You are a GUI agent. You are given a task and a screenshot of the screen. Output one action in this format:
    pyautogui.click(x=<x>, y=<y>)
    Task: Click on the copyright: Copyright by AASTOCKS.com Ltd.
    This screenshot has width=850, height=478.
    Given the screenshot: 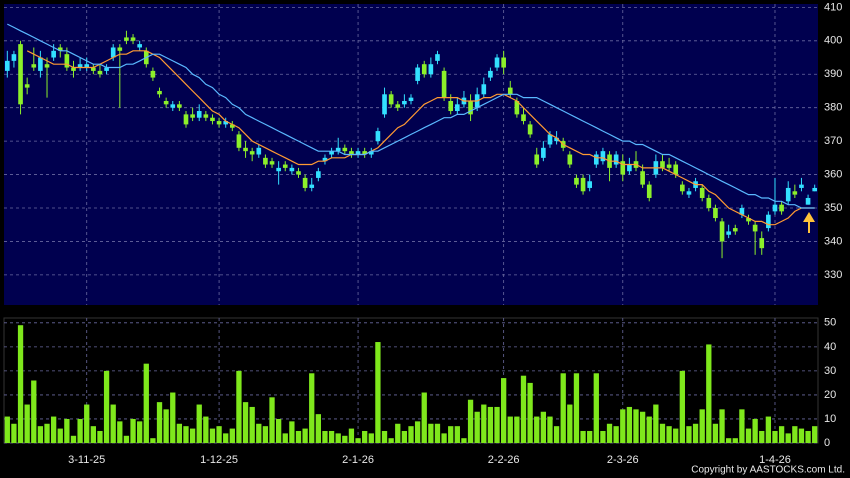 What is the action you would take?
    pyautogui.click(x=768, y=470)
    